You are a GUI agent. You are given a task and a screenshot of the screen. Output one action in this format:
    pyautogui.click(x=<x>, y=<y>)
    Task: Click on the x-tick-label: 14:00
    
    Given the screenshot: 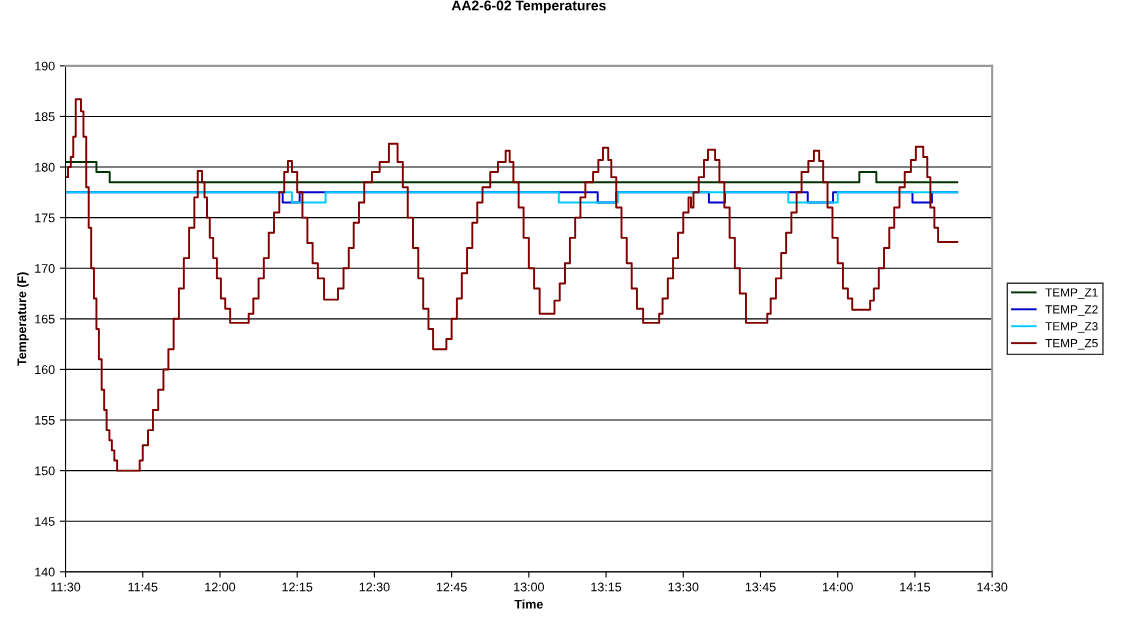 What is the action you would take?
    pyautogui.click(x=838, y=587)
    